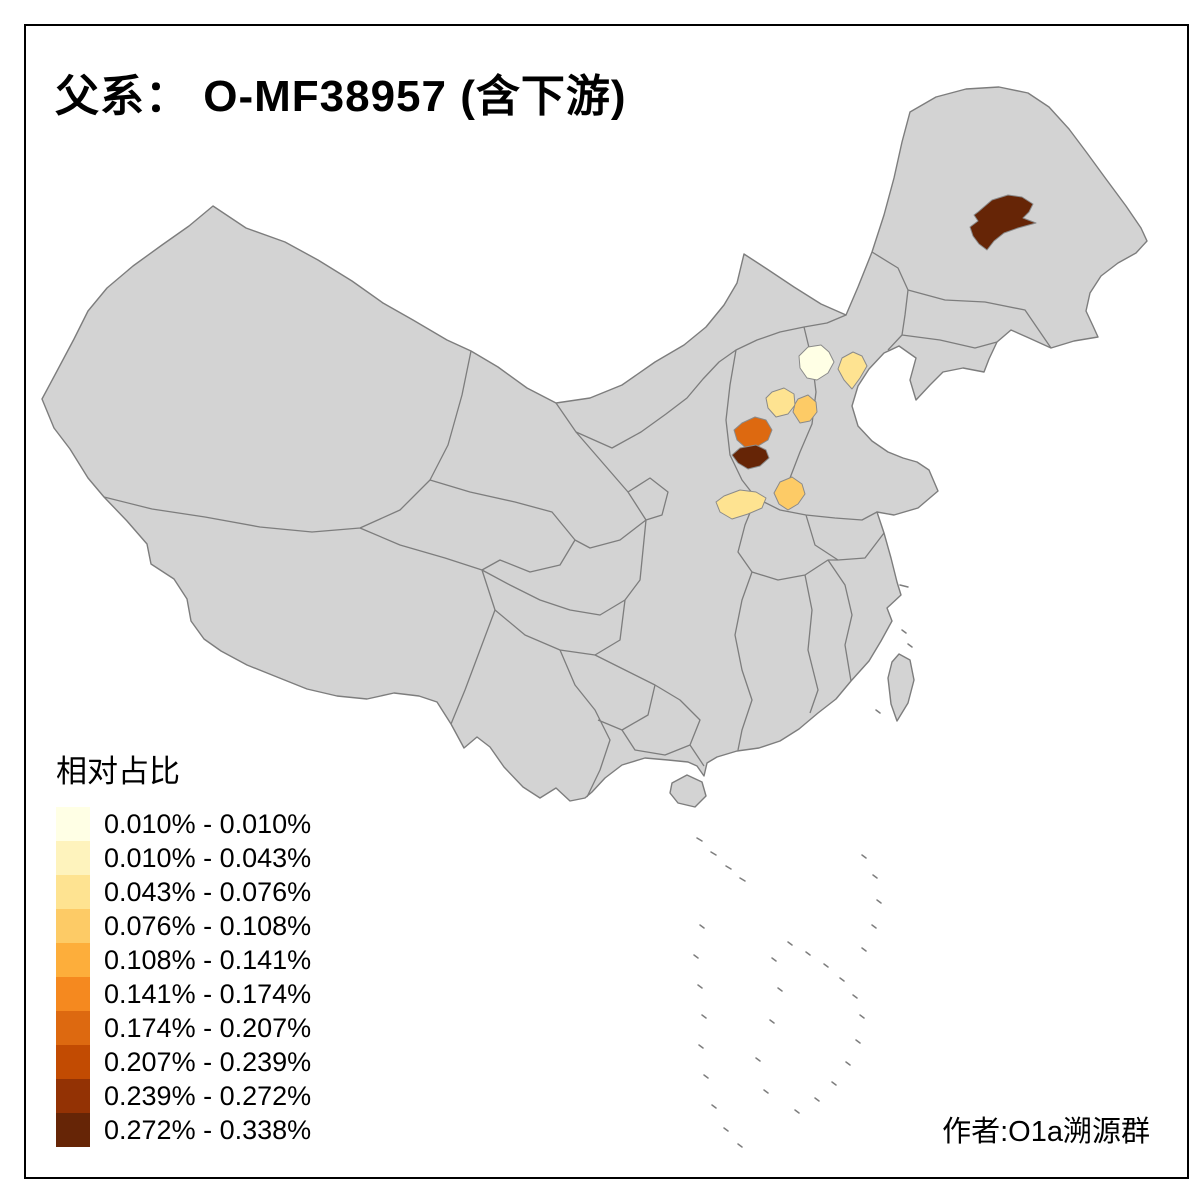 The width and height of the screenshot is (1200, 1200). I want to click on legend-row: 0.010% - 0.010%, so click(183, 824).